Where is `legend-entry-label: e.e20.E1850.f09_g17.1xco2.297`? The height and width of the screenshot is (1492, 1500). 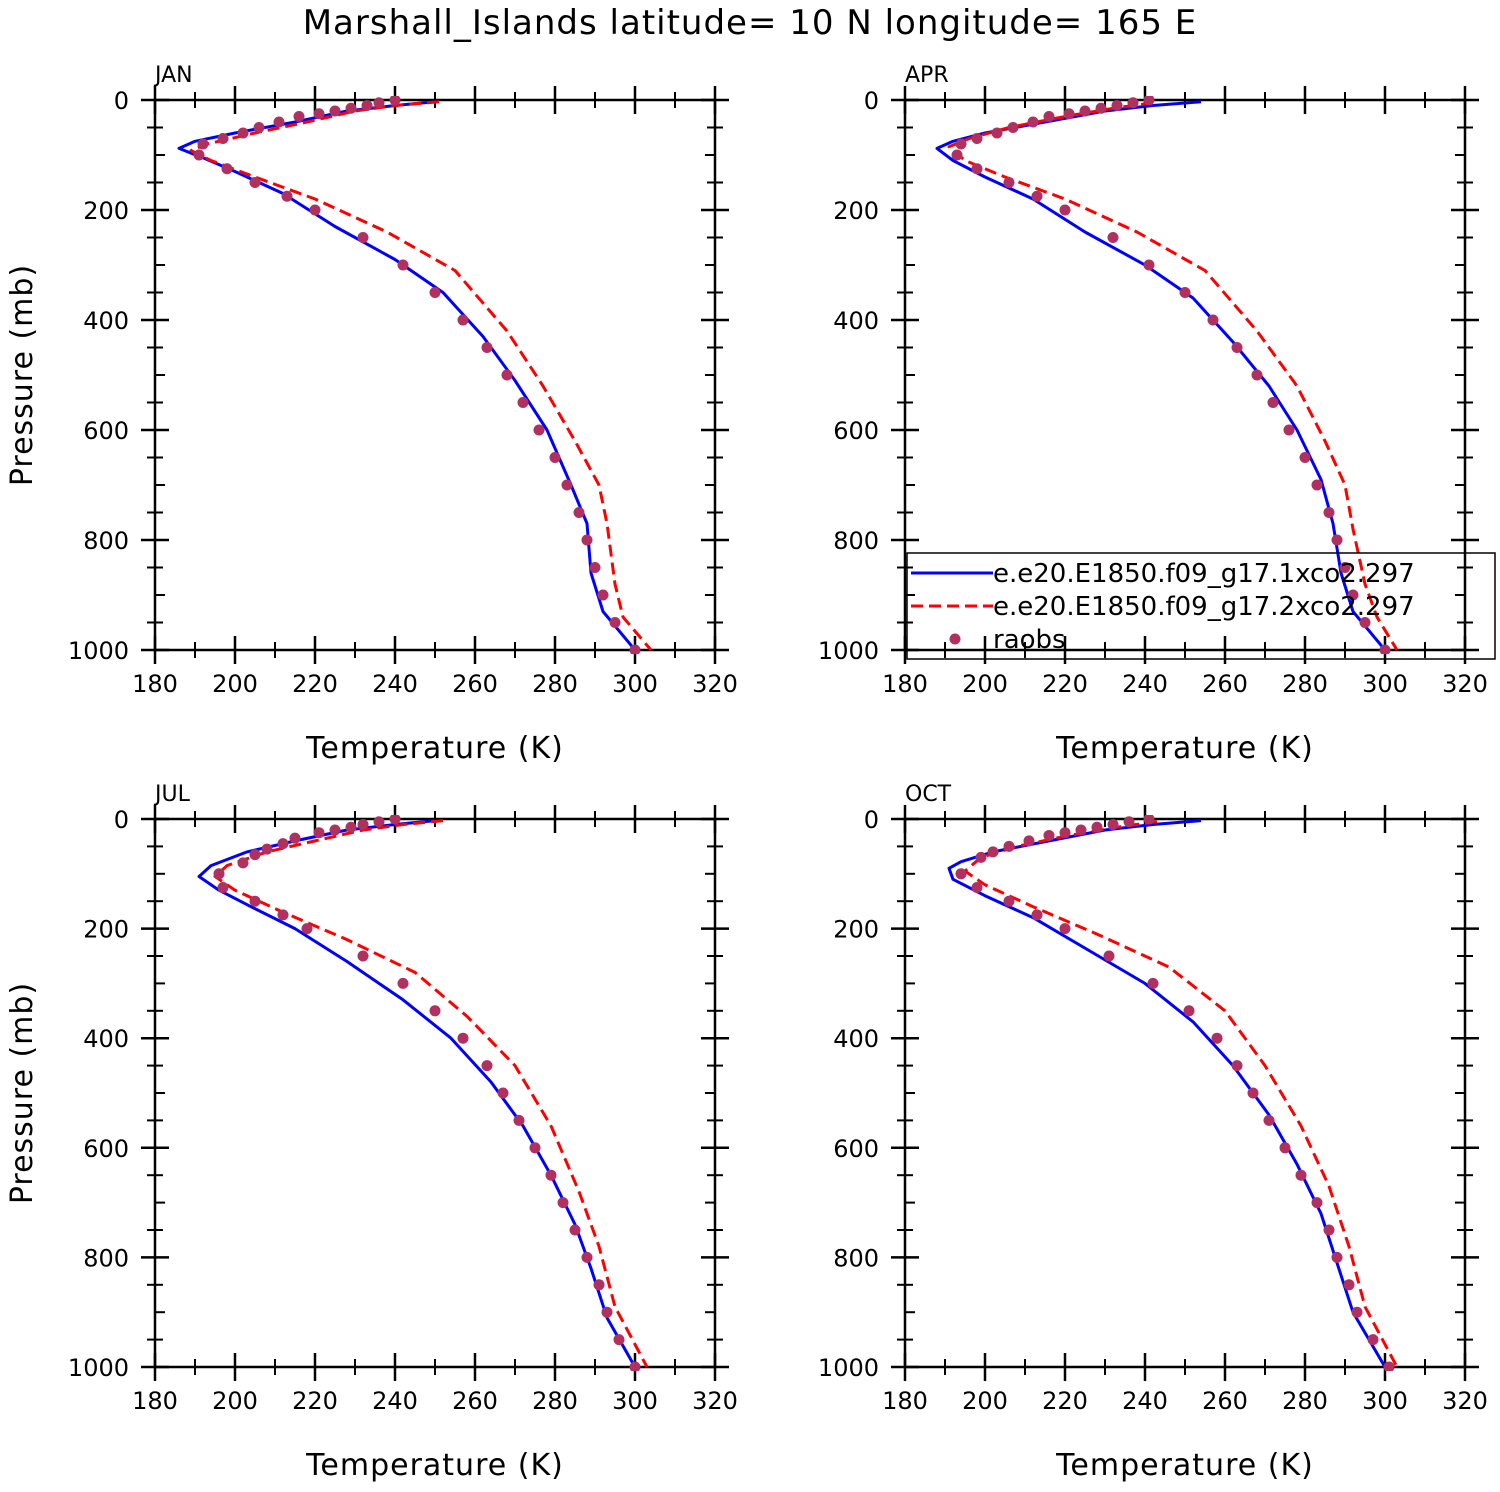
legend-entry-label: e.e20.E1850.f09_g17.1xco2.297 is located at coordinates (1204, 574).